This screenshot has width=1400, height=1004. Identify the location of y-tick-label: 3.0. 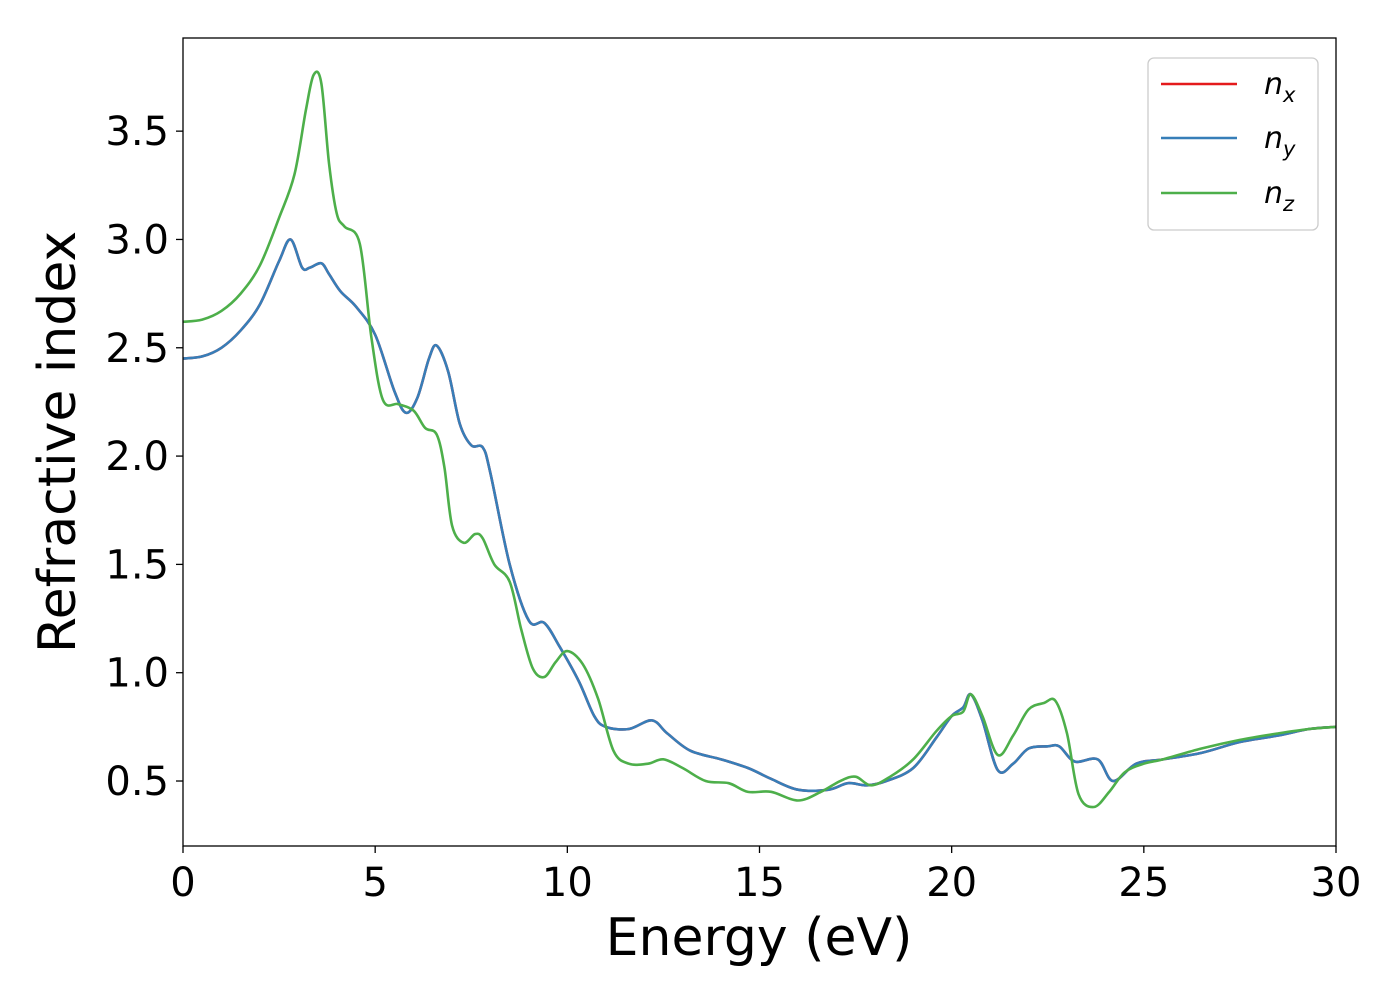
(137, 240).